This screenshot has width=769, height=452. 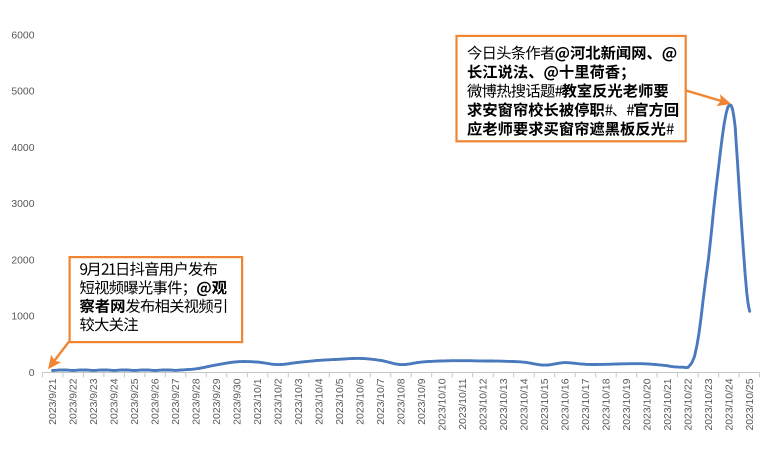 I want to click on svg-text: 3000, so click(x=22, y=204).